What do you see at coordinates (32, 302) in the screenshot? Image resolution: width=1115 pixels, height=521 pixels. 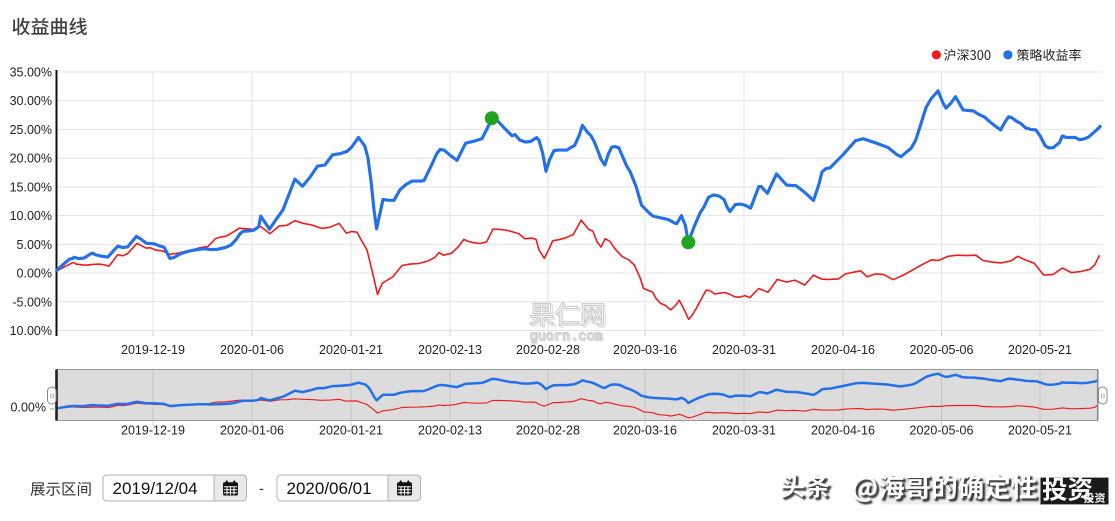 I see `svg-text: -5.00%` at bounding box center [32, 302].